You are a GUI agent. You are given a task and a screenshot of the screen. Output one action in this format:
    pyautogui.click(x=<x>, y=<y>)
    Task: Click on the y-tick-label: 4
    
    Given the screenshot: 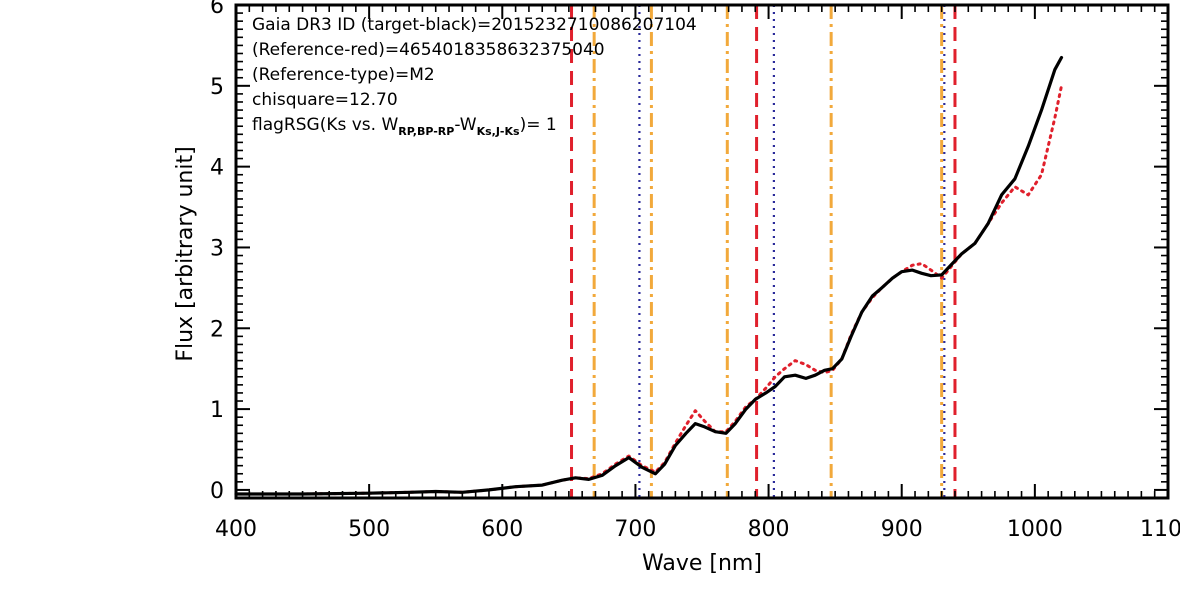 What is the action you would take?
    pyautogui.click(x=217, y=168)
    